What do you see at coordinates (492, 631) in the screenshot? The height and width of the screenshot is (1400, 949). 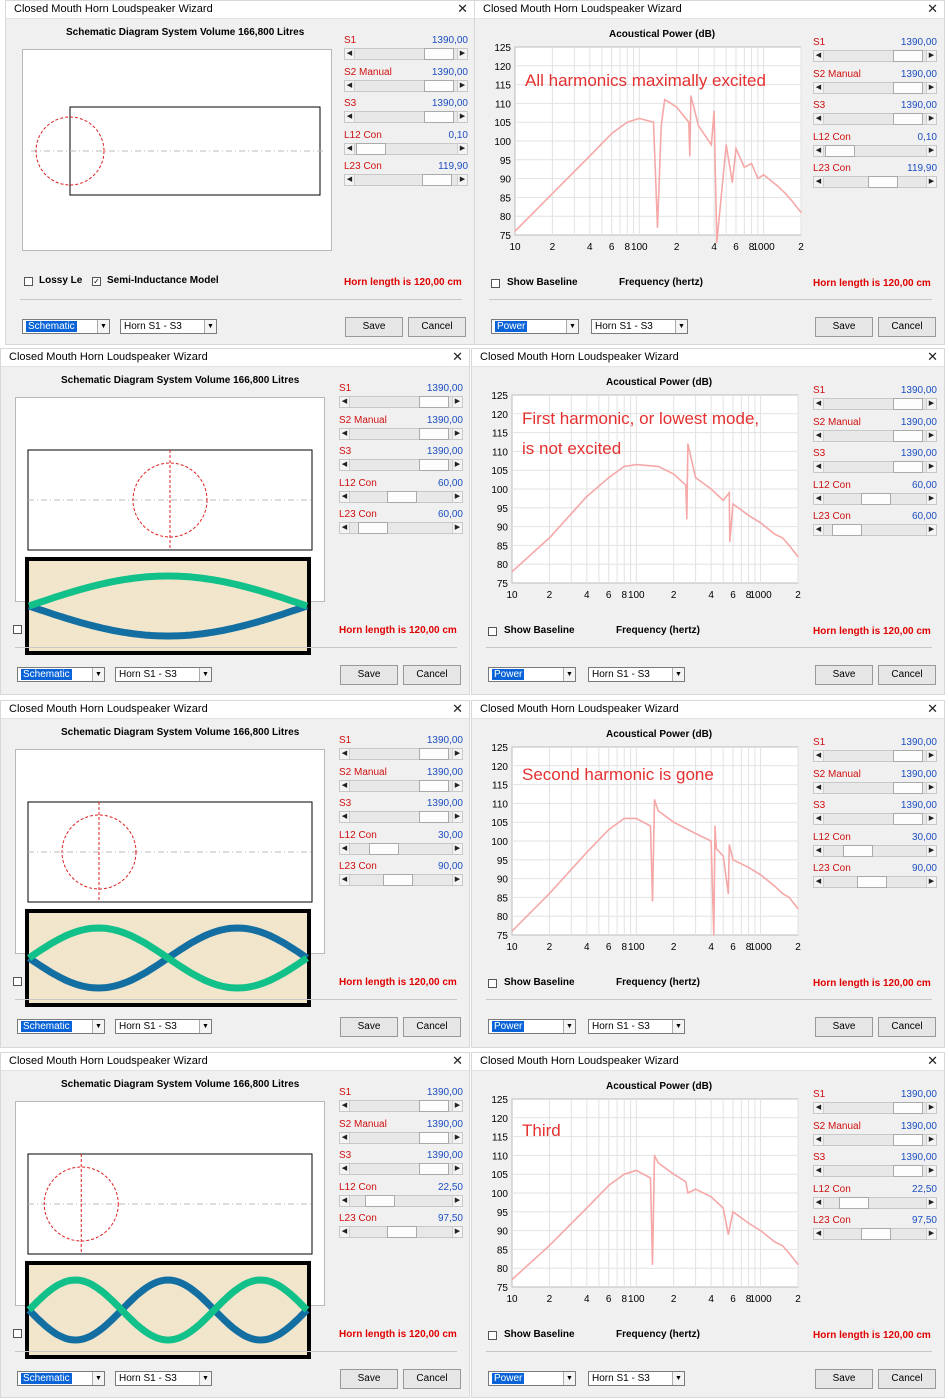 I see `show-baseline-checkbox` at bounding box center [492, 631].